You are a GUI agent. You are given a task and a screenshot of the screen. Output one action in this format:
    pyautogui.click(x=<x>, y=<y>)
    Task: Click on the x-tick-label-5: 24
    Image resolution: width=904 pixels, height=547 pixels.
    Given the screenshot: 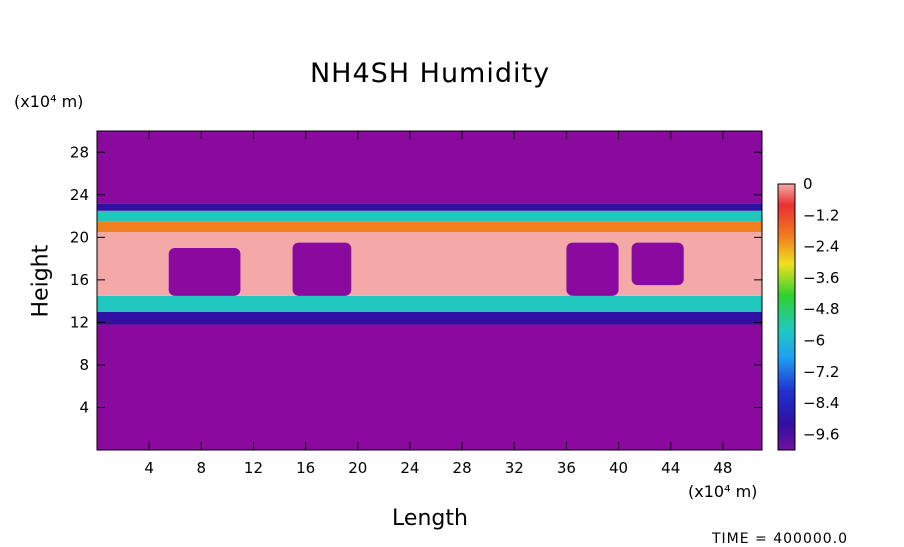 What is the action you would take?
    pyautogui.click(x=409, y=468)
    